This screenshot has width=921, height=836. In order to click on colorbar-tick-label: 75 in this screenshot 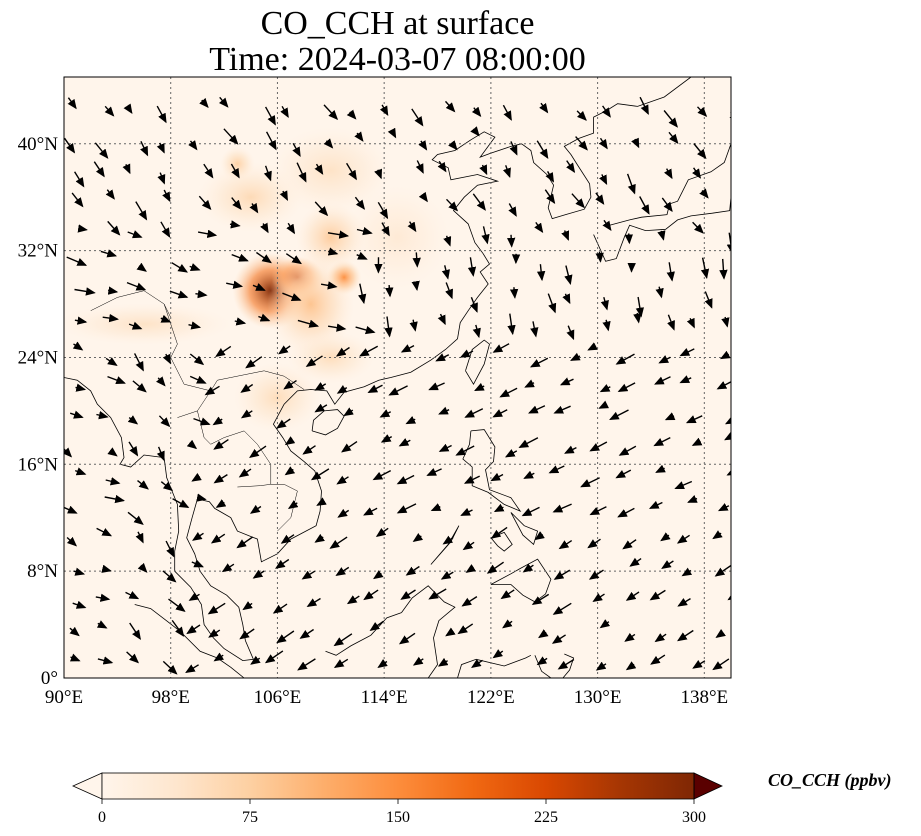, I will do `click(250, 817)`.